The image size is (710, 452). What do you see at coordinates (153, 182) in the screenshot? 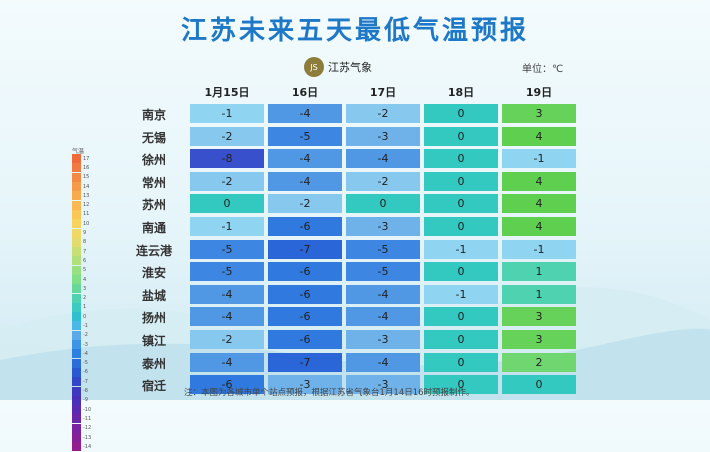
I see `city-name: 常州` at bounding box center [153, 182].